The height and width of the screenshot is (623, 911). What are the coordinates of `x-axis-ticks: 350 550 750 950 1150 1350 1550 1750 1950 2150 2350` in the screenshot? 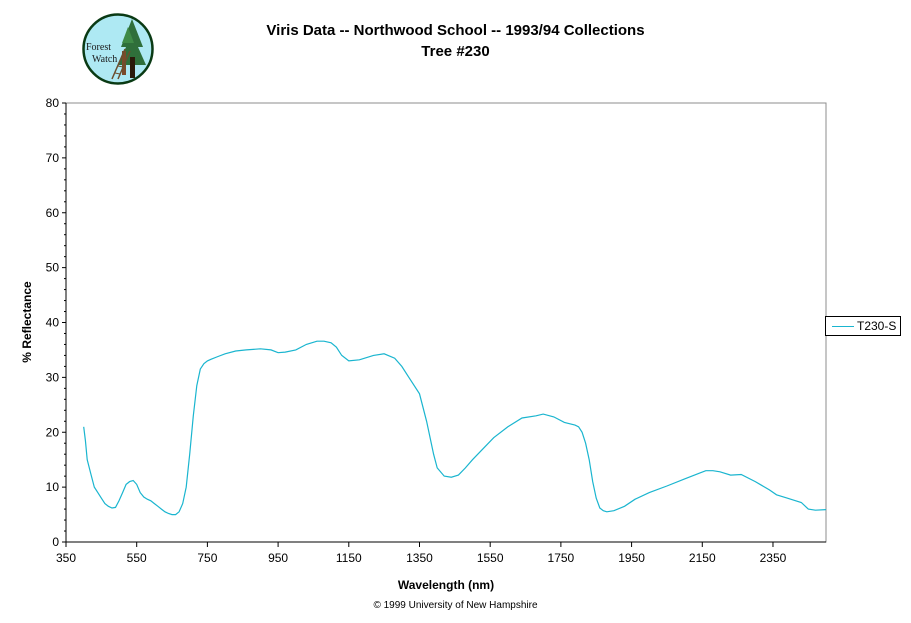 It's located at (421, 553).